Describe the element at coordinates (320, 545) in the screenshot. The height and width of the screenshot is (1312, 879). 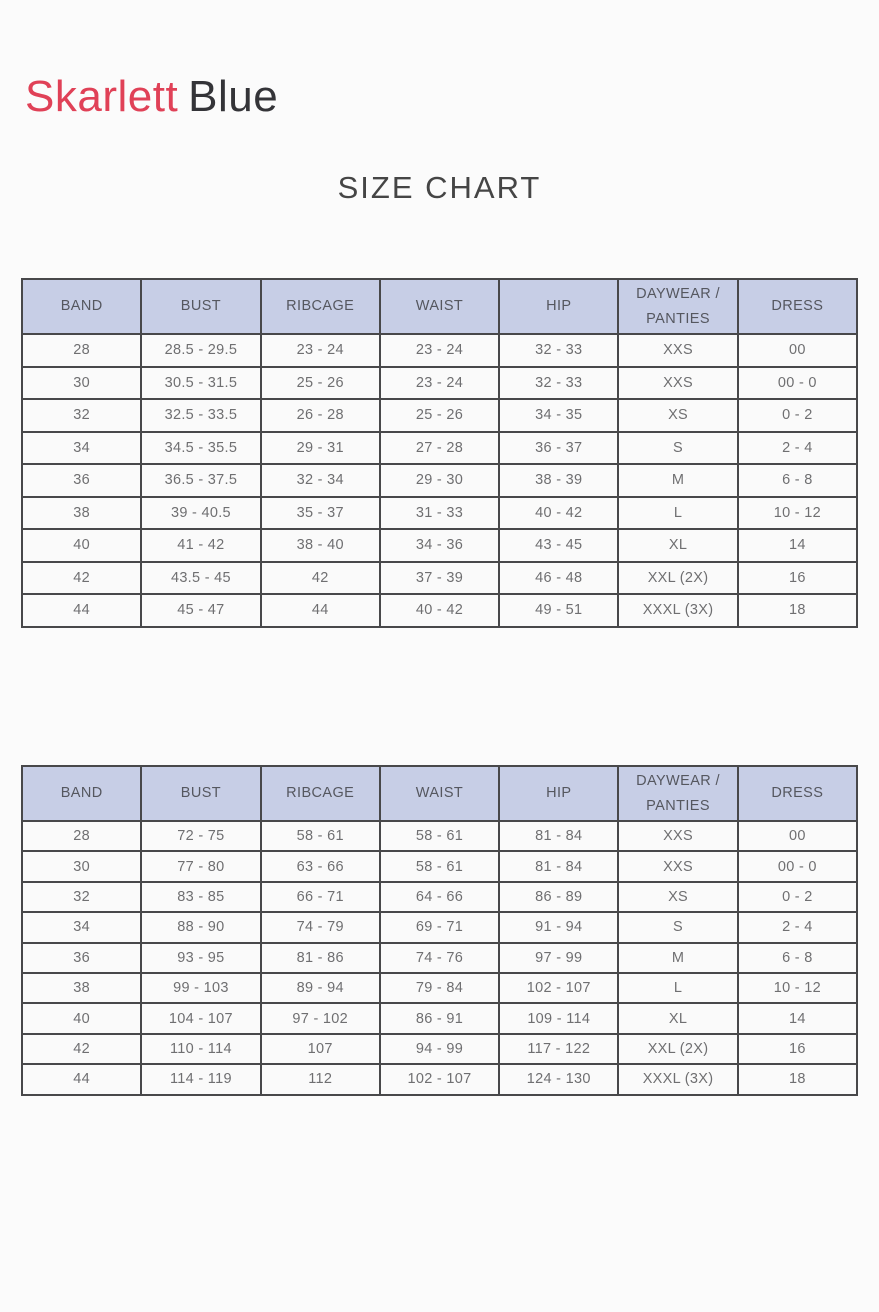
I see `table-cell: 38 - 40` at that location.